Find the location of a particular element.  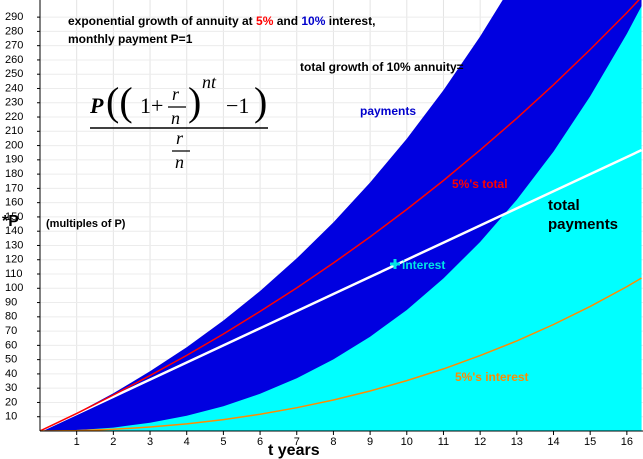

x-tick-label: 10 is located at coordinates (407, 442).